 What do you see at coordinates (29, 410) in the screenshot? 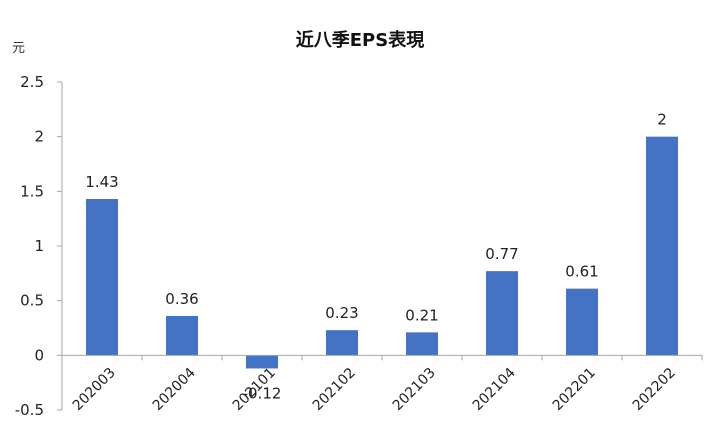
I see `y-tick-label: -0.5` at bounding box center [29, 410].